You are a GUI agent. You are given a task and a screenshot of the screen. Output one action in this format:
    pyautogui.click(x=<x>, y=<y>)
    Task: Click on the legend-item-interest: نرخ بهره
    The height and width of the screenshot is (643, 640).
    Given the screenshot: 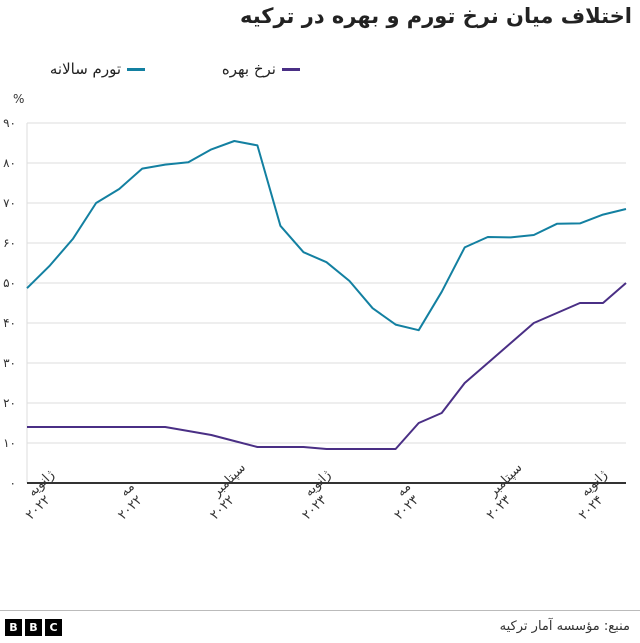 What is the action you would take?
    pyautogui.click(x=261, y=69)
    